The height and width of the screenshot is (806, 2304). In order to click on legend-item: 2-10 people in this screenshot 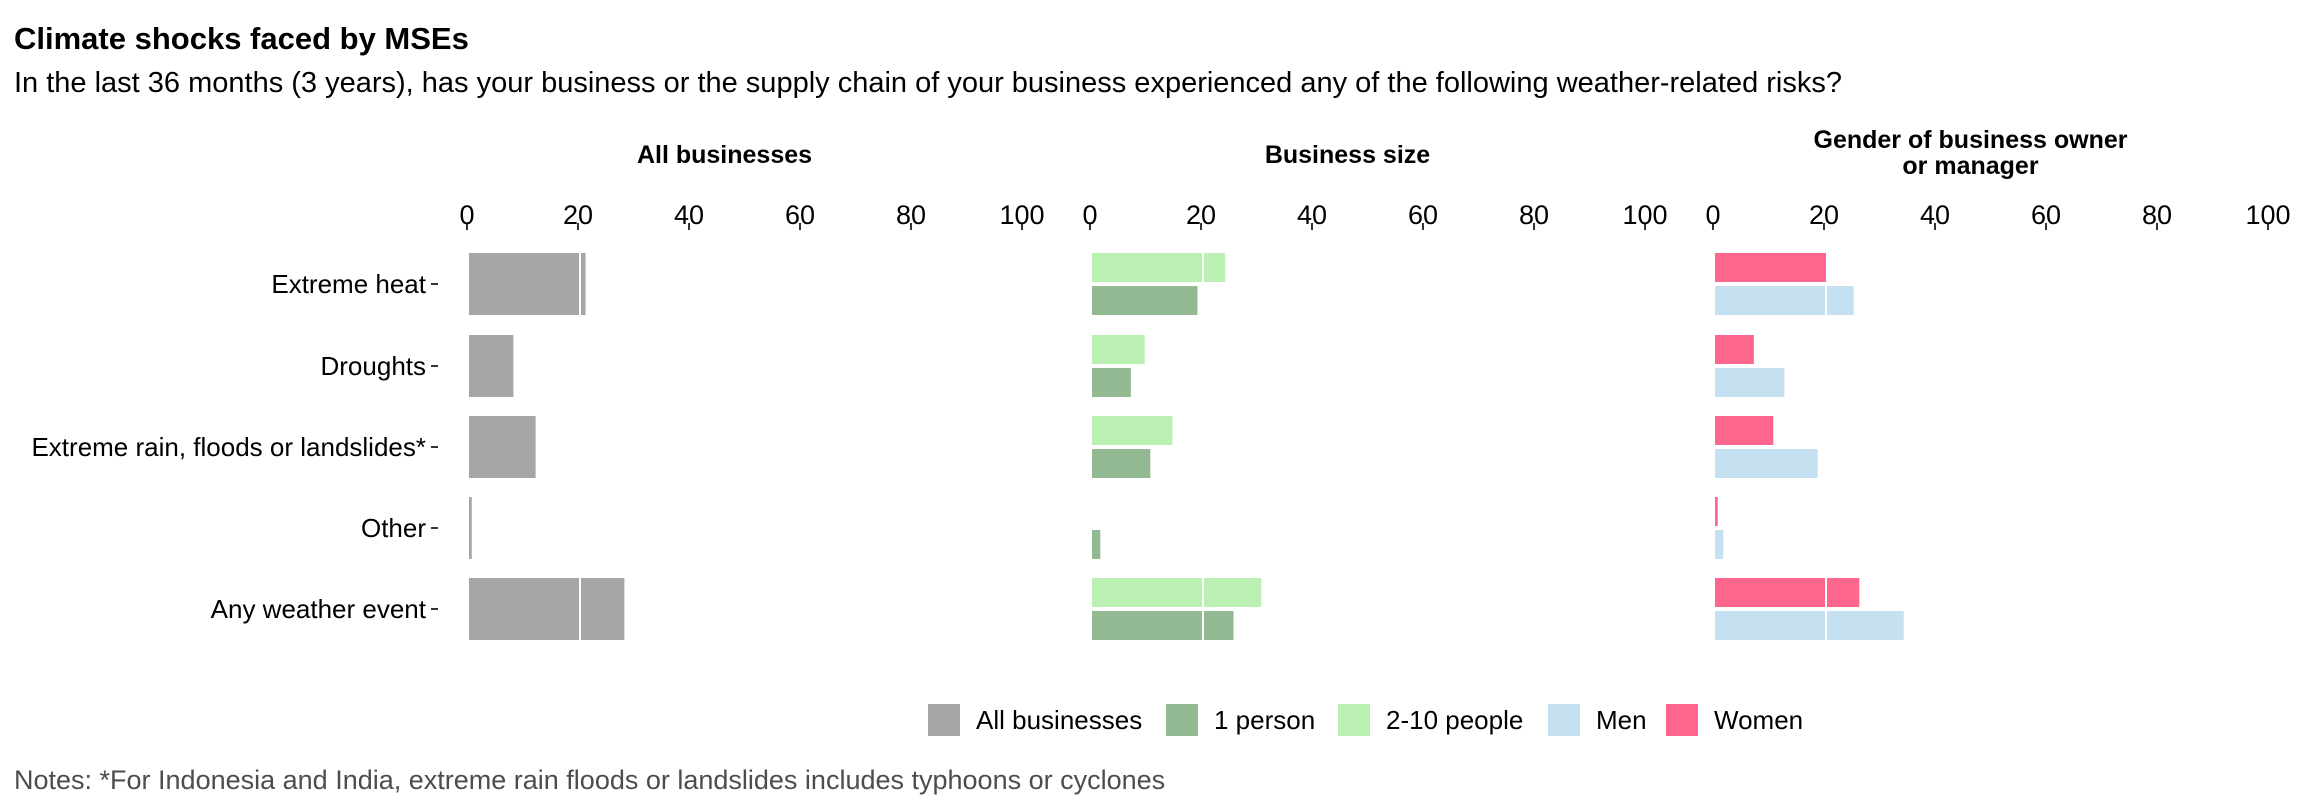, I will do `click(1430, 720)`.